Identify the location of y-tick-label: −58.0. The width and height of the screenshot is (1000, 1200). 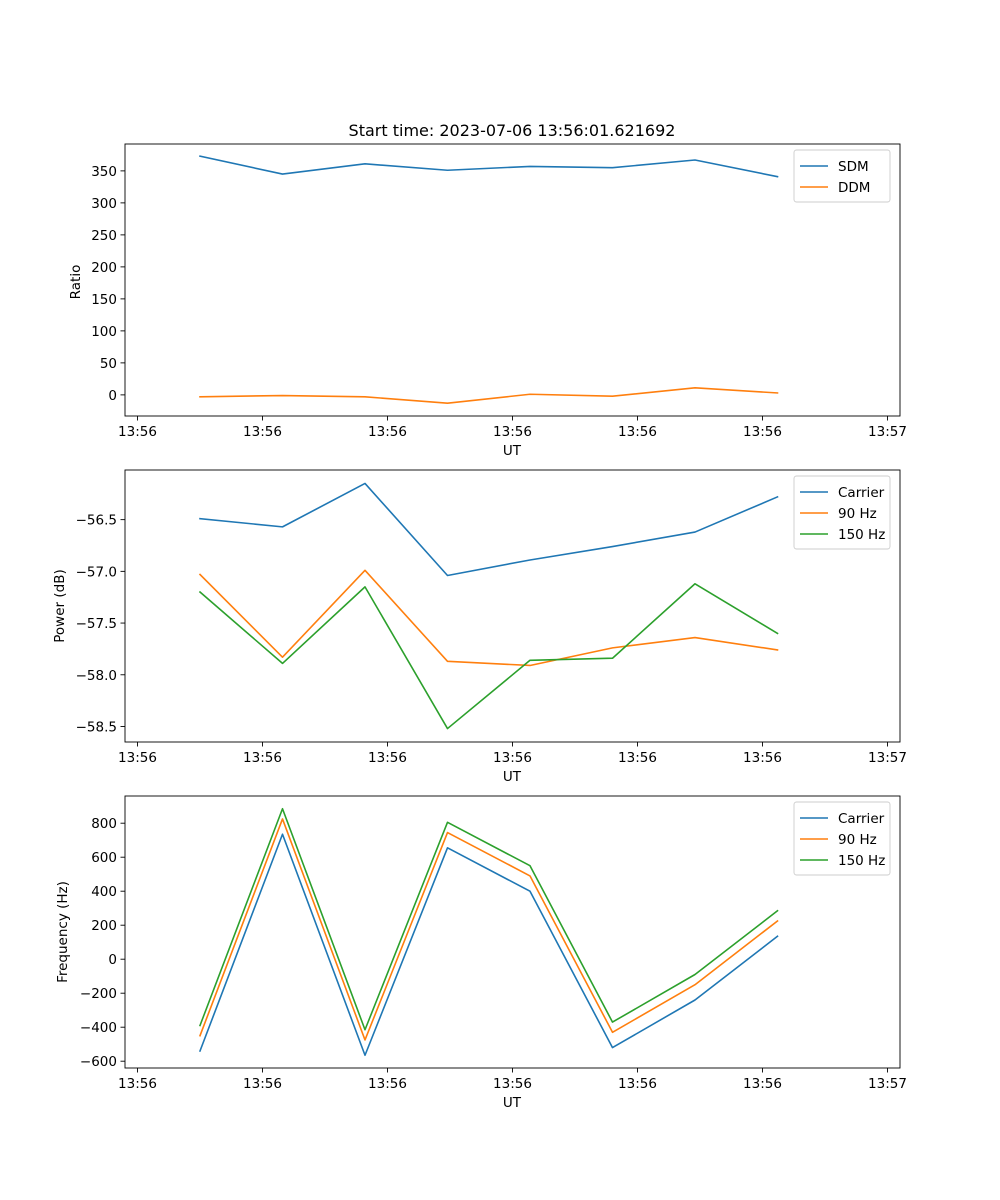
(96, 676).